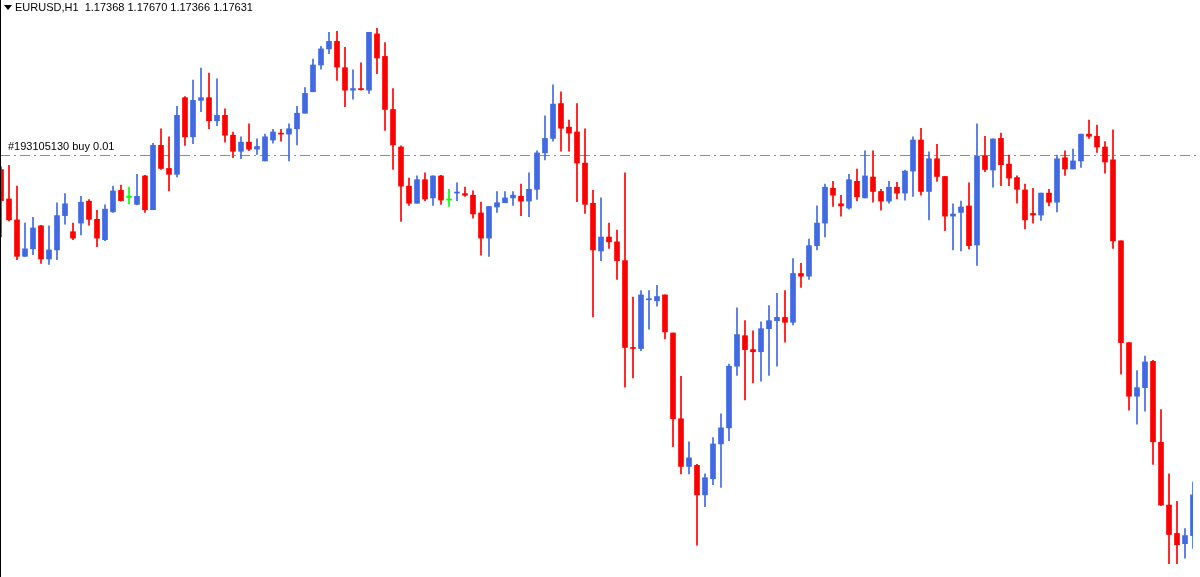 The width and height of the screenshot is (1200, 577). What do you see at coordinates (134, 7) in the screenshot?
I see `chart-title: EURUSD,H1 1.17368 1.17670 1.17366 1.17631` at bounding box center [134, 7].